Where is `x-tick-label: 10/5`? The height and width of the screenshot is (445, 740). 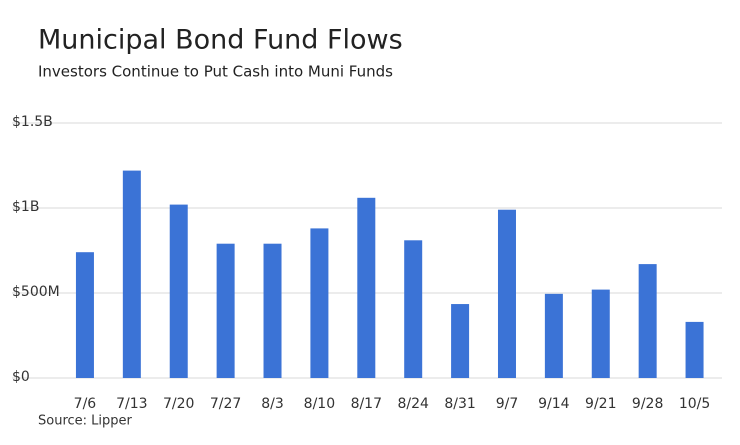
x-tick-label: 10/5 is located at coordinates (694, 404).